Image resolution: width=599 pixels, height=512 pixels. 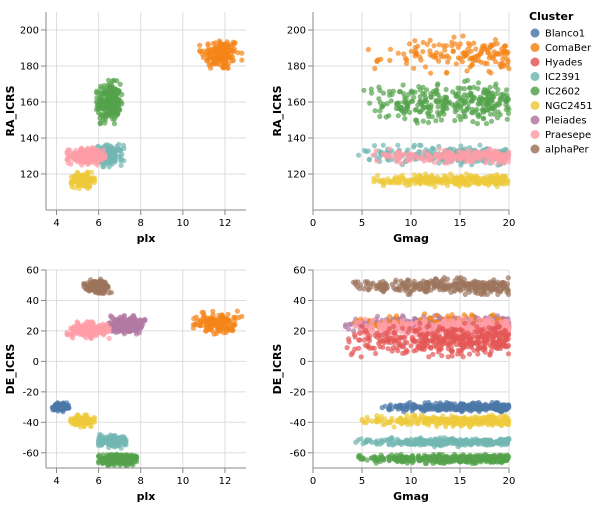 I want to click on y-tick-label: 200, so click(x=29, y=31).